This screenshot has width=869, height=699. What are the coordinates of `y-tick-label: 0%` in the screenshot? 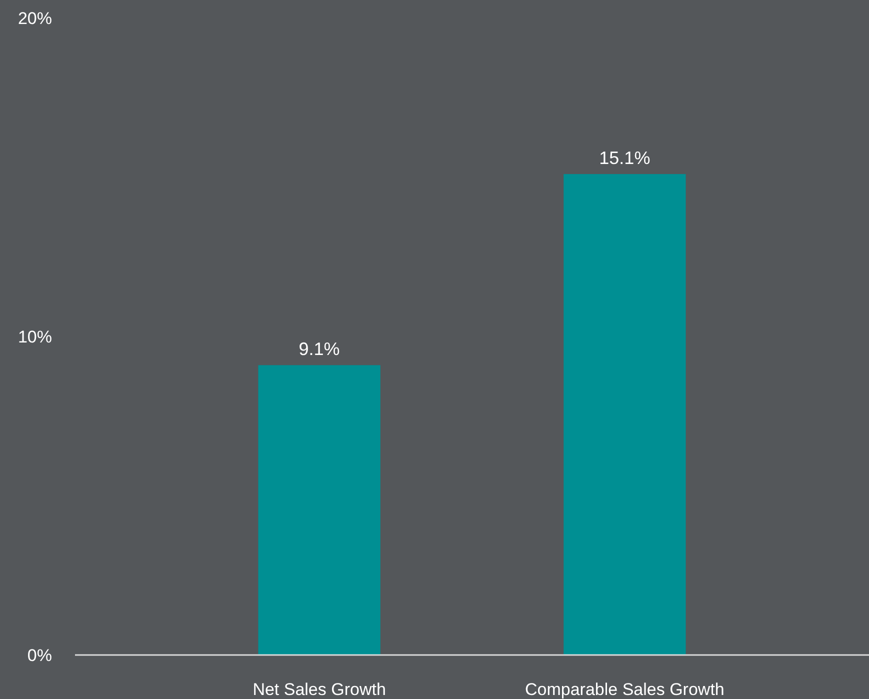 It's located at (39, 655).